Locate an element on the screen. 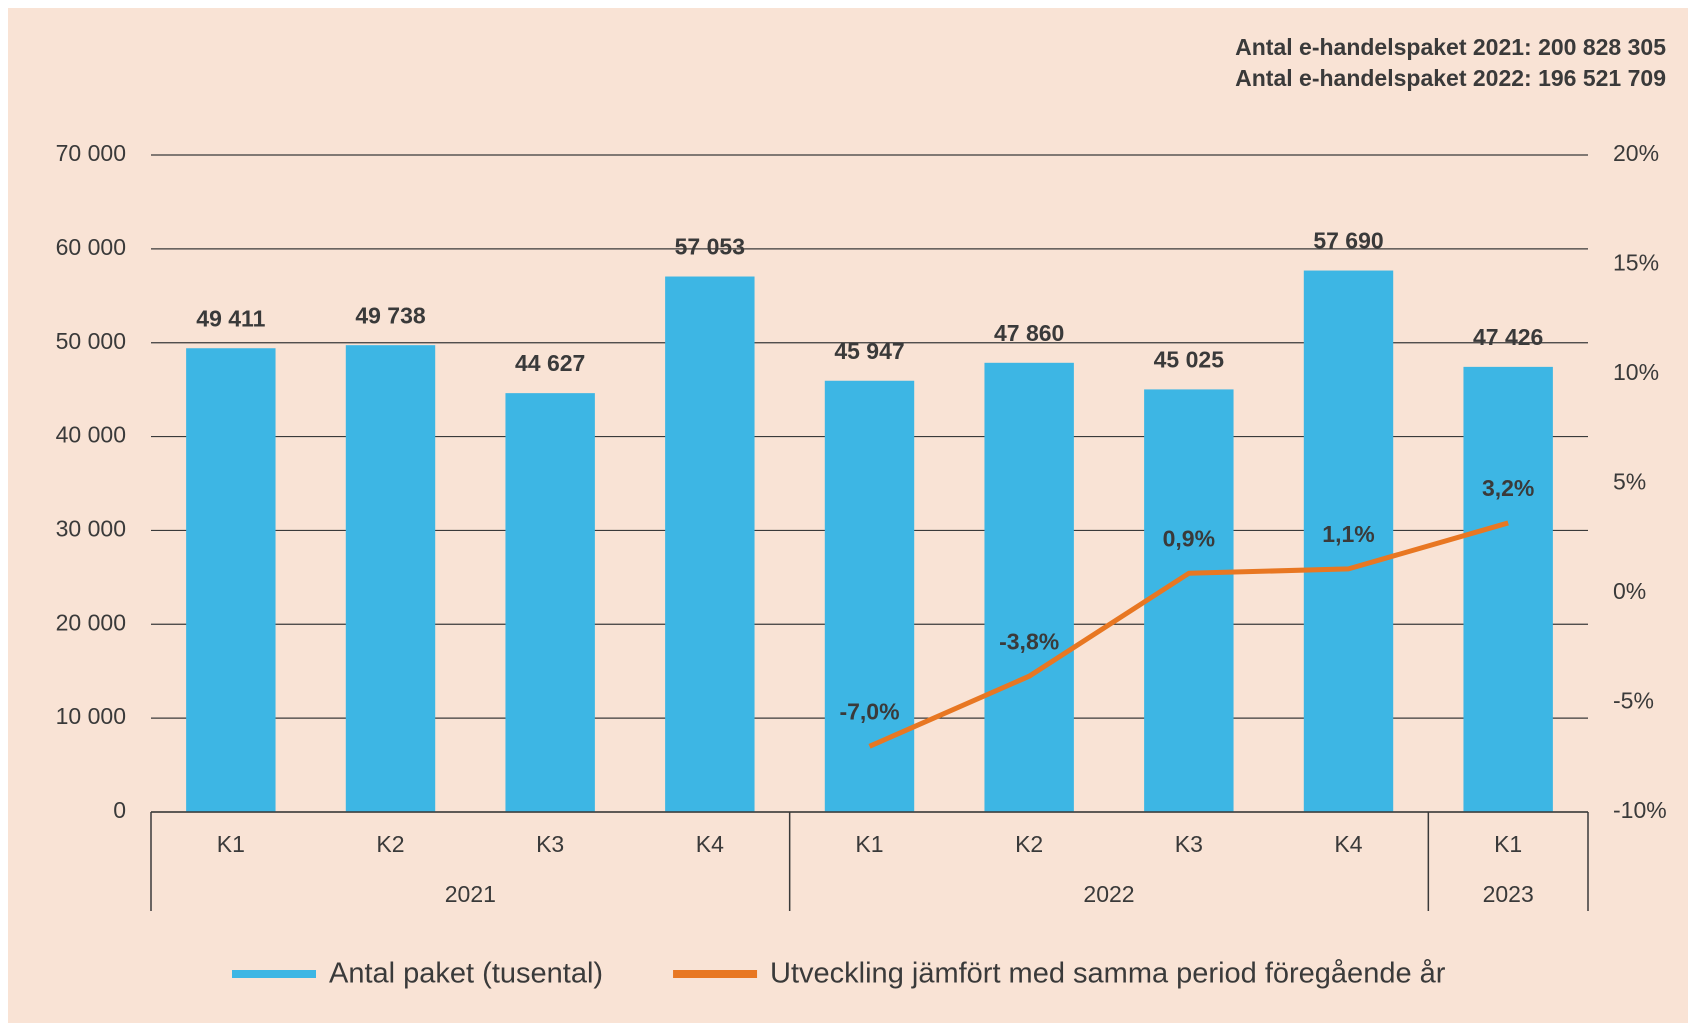 The image size is (1694, 1028). annotation: Antal e-handelspaket 2021: 200 828 305 is located at coordinates (1450, 47).